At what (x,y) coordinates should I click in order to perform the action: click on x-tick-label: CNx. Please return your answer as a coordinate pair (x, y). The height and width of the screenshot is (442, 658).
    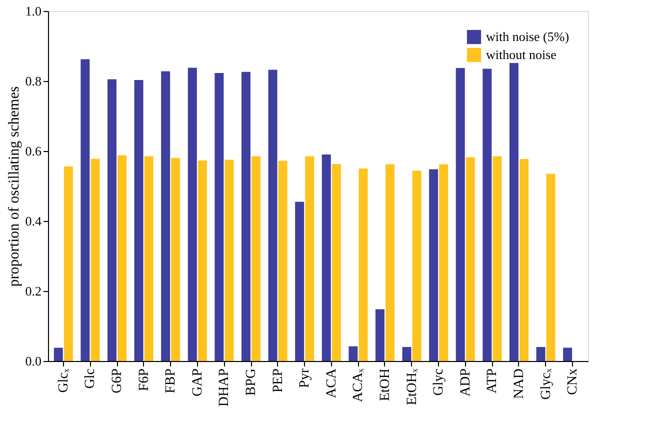
    Looking at the image, I should click on (573, 381).